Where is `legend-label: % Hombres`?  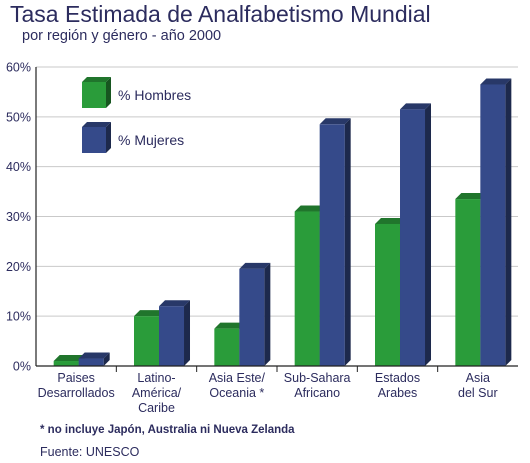 legend-label: % Hombres is located at coordinates (154, 95).